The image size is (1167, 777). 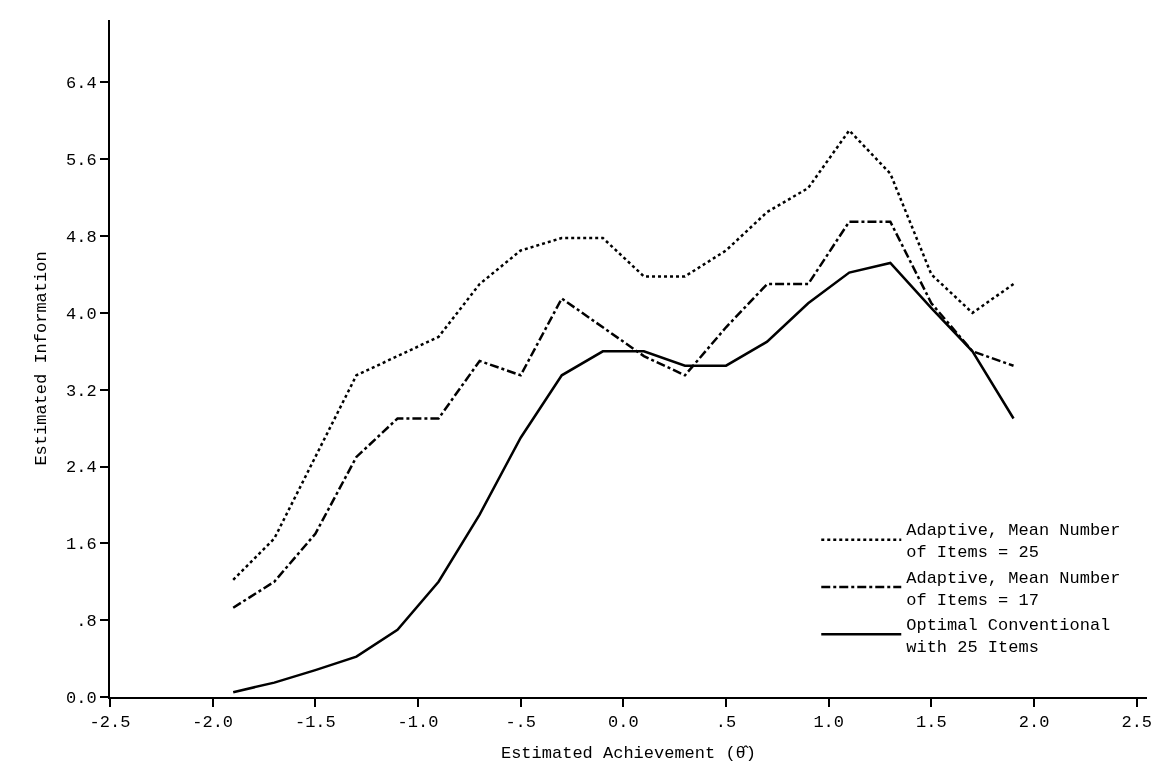 What do you see at coordinates (315, 723) in the screenshot?
I see `x-tick-label: -1.5` at bounding box center [315, 723].